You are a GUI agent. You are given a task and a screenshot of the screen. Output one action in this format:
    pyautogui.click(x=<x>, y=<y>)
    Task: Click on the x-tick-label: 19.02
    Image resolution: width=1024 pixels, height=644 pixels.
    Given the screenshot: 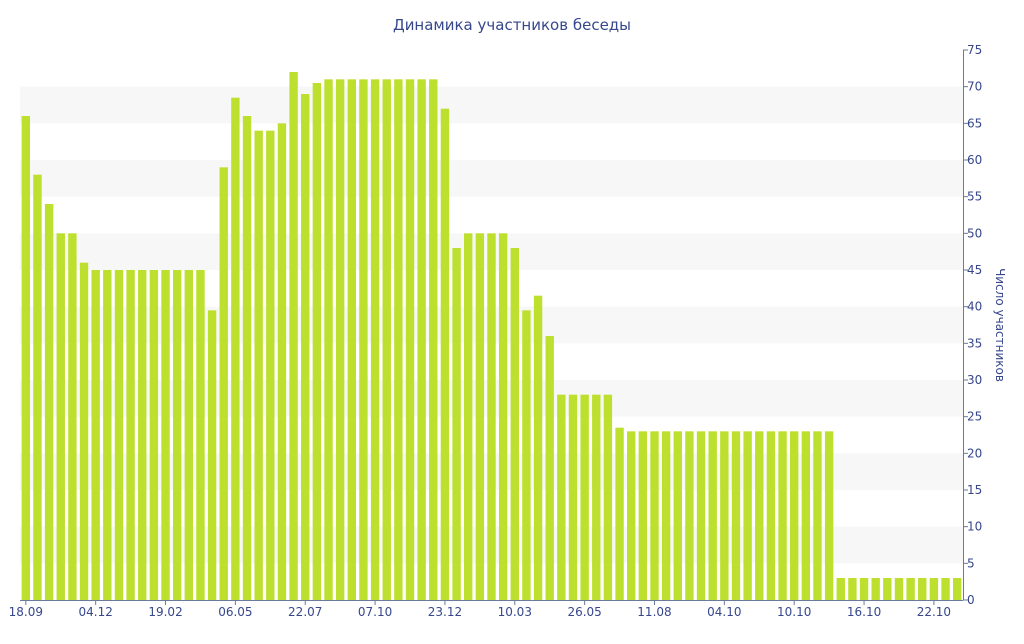 What is the action you would take?
    pyautogui.click(x=165, y=612)
    